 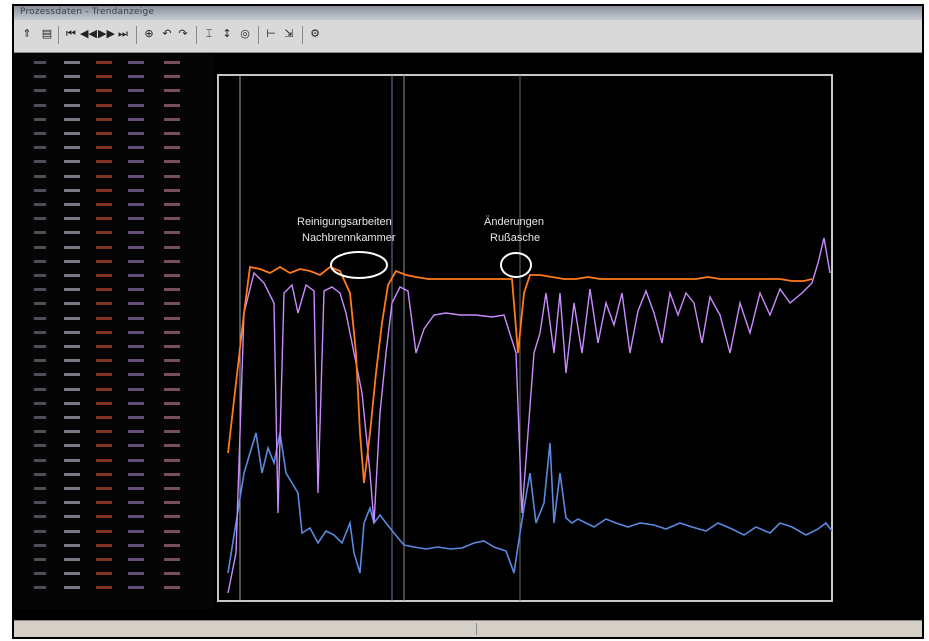 What do you see at coordinates (209, 33) in the screenshot?
I see `cursor-icon: ⌶` at bounding box center [209, 33].